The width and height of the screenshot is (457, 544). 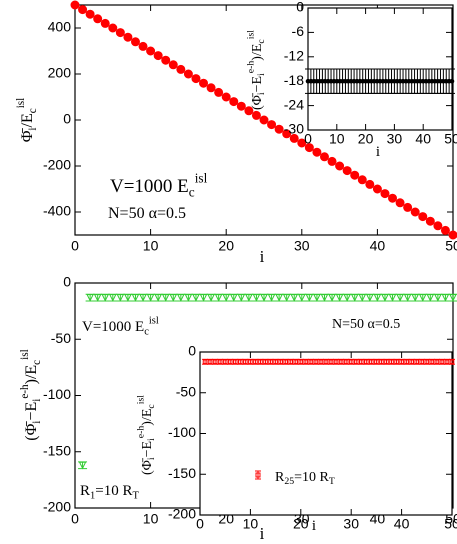 What do you see at coordinates (192, 351) in the screenshot?
I see `y-tick-label: 0` at bounding box center [192, 351].